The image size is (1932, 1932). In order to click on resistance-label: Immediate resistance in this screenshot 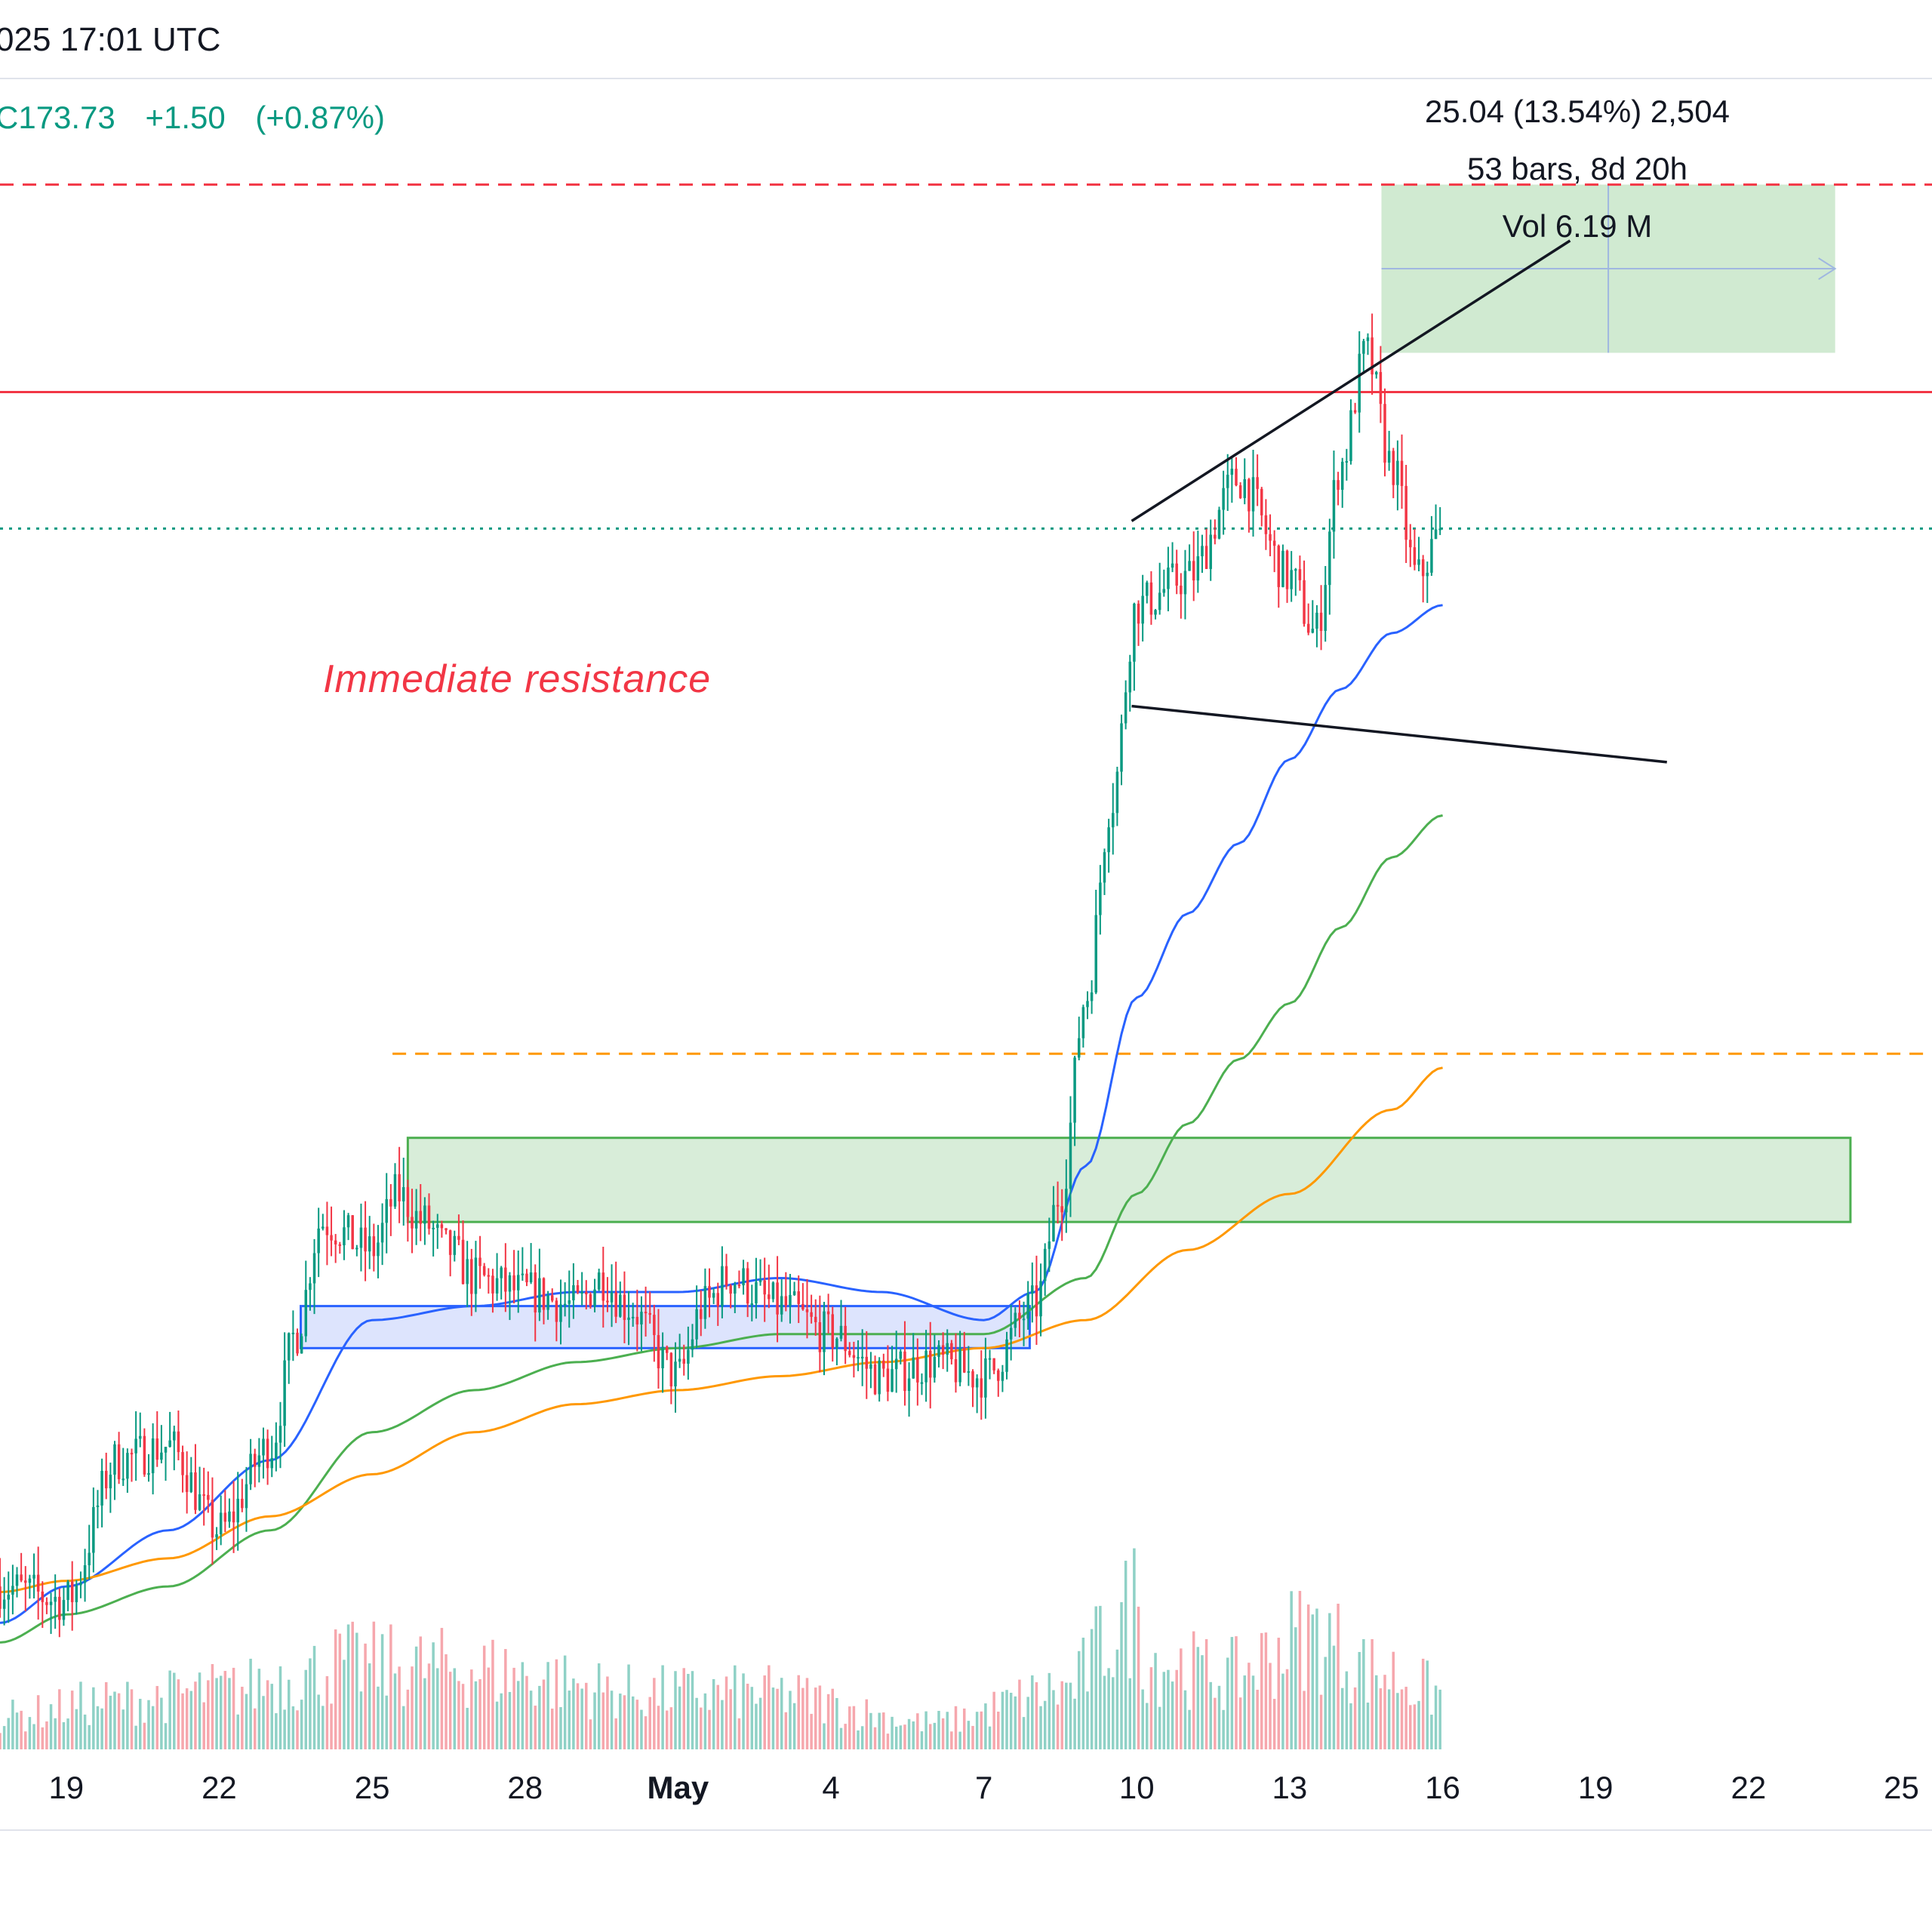, I will do `click(517, 679)`.